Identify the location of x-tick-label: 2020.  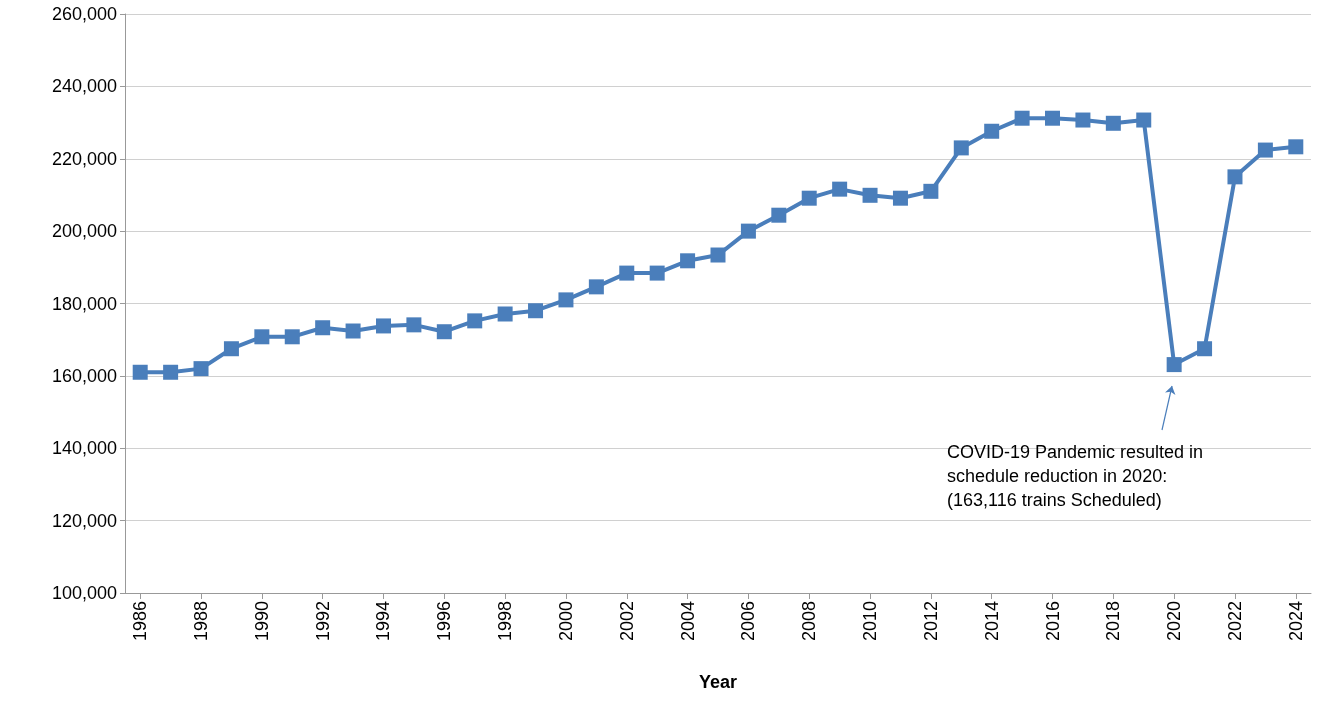
(1174, 621).